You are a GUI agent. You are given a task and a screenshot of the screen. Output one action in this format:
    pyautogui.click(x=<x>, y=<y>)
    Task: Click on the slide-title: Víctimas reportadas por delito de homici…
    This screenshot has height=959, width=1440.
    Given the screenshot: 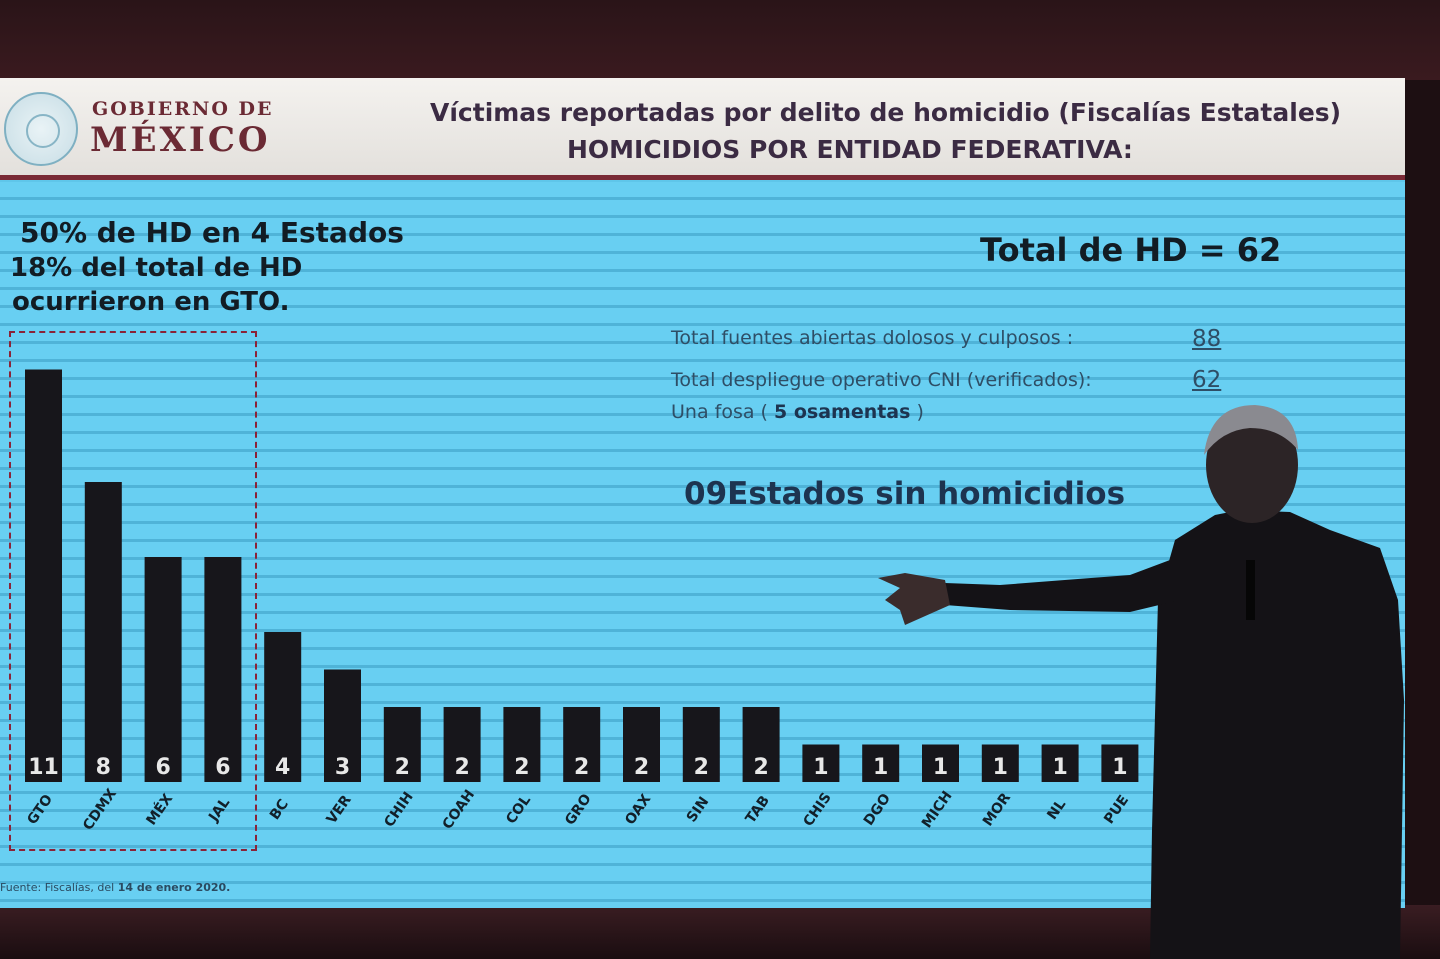 What is the action you would take?
    pyautogui.click(x=886, y=112)
    